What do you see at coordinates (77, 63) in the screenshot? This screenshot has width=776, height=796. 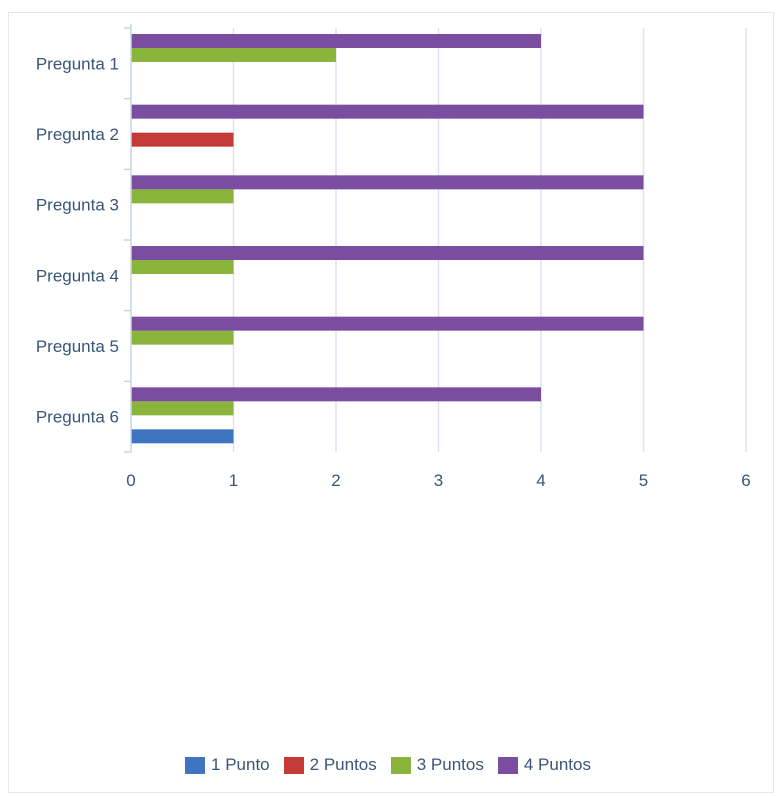 I see `category-label: Pregunta 1` at bounding box center [77, 63].